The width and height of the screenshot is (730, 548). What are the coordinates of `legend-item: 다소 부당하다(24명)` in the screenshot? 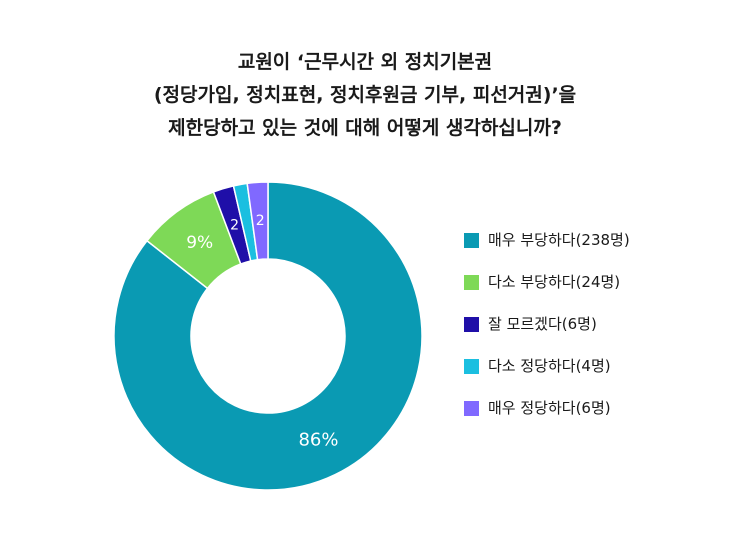 It's located at (547, 282).